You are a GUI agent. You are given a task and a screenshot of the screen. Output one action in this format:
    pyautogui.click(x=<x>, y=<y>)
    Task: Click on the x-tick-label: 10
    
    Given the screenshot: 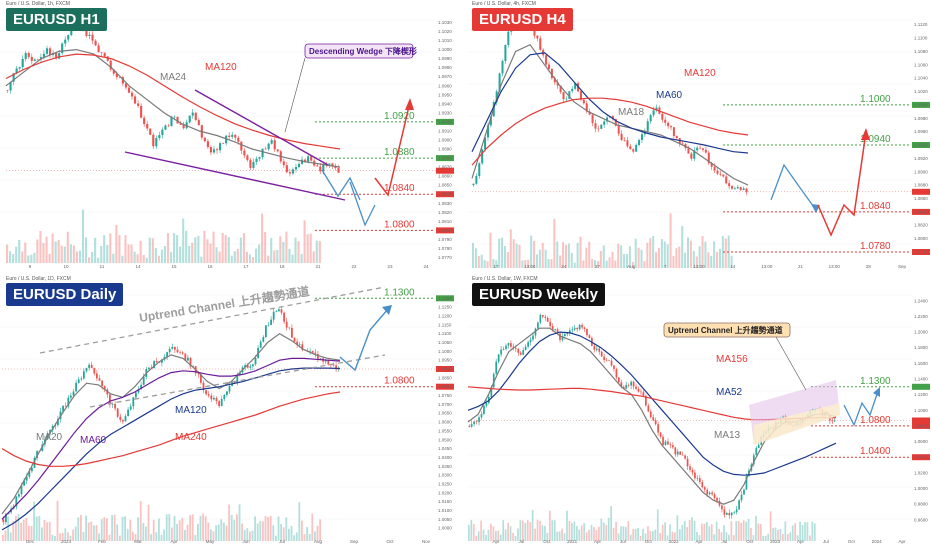 What is the action you would take?
    pyautogui.click(x=66, y=266)
    